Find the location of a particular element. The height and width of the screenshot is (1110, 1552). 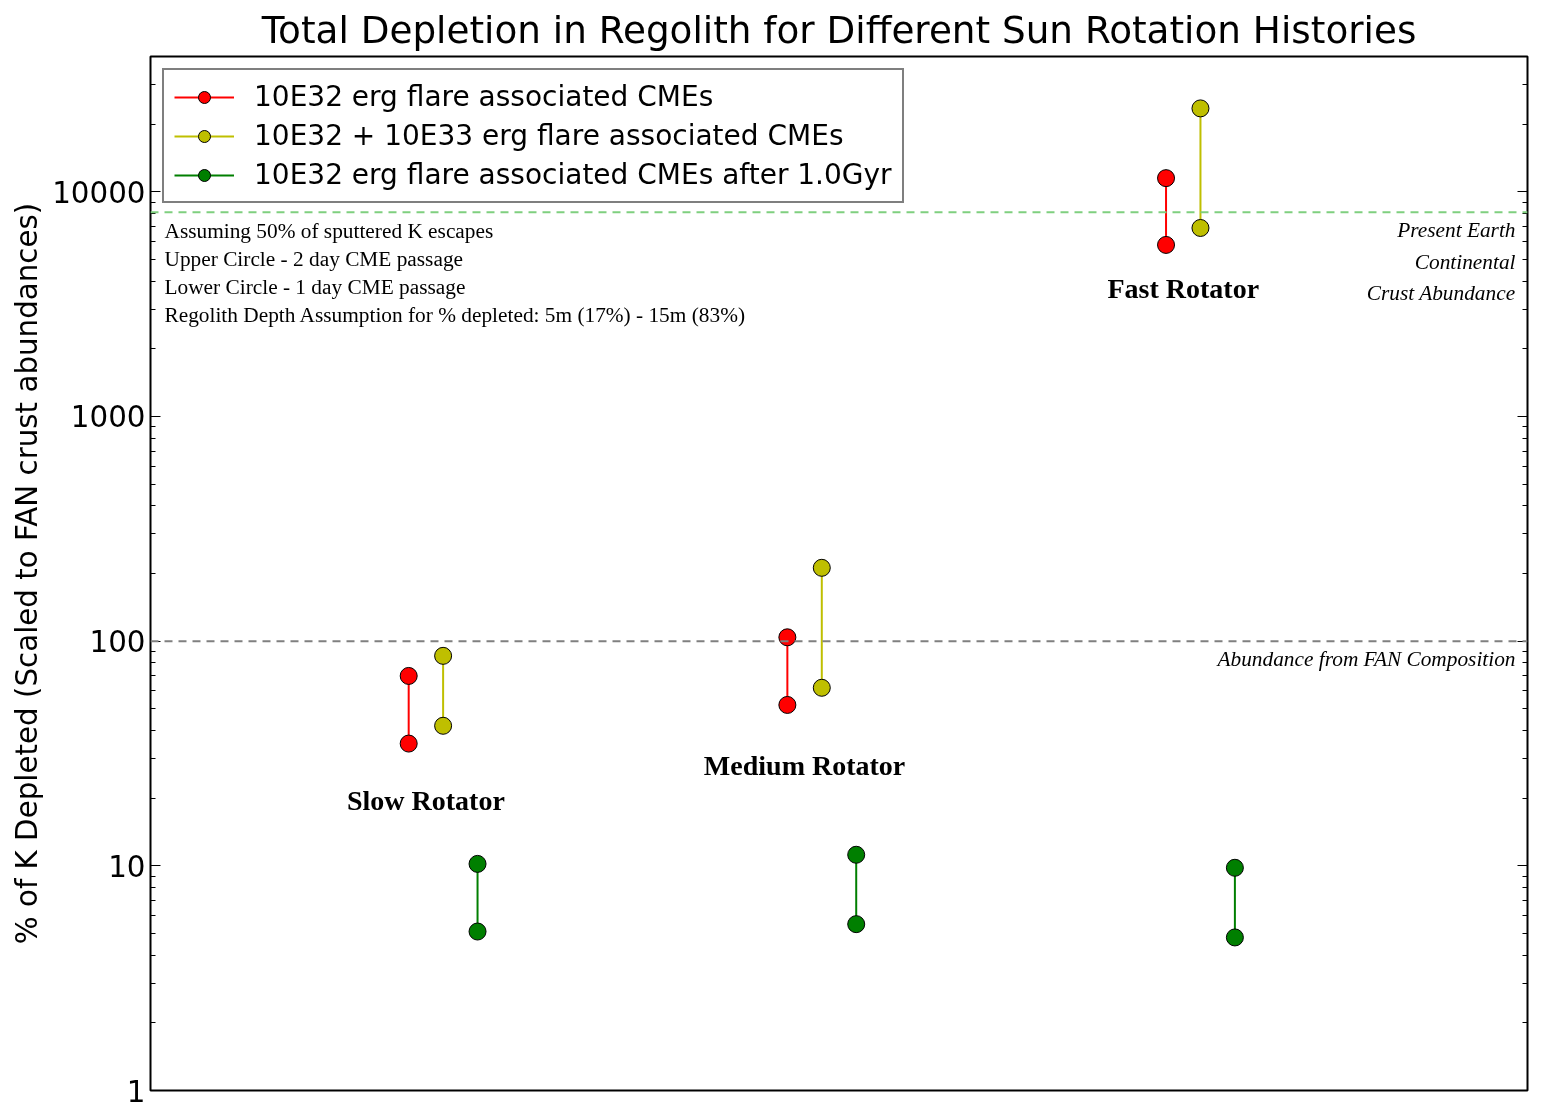

chart-title: Total Depletion in Regolith for Different Sun Rotation Histories is located at coordinates (838, 29).